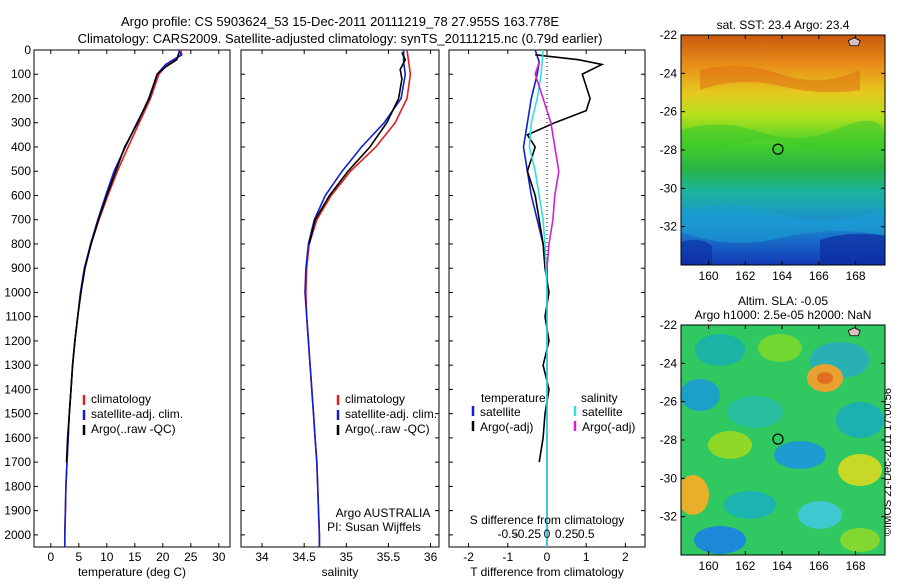 The width and height of the screenshot is (900, 585). Describe the element at coordinates (538, 298) in the screenshot. I see `series-line-s-satellite` at that location.